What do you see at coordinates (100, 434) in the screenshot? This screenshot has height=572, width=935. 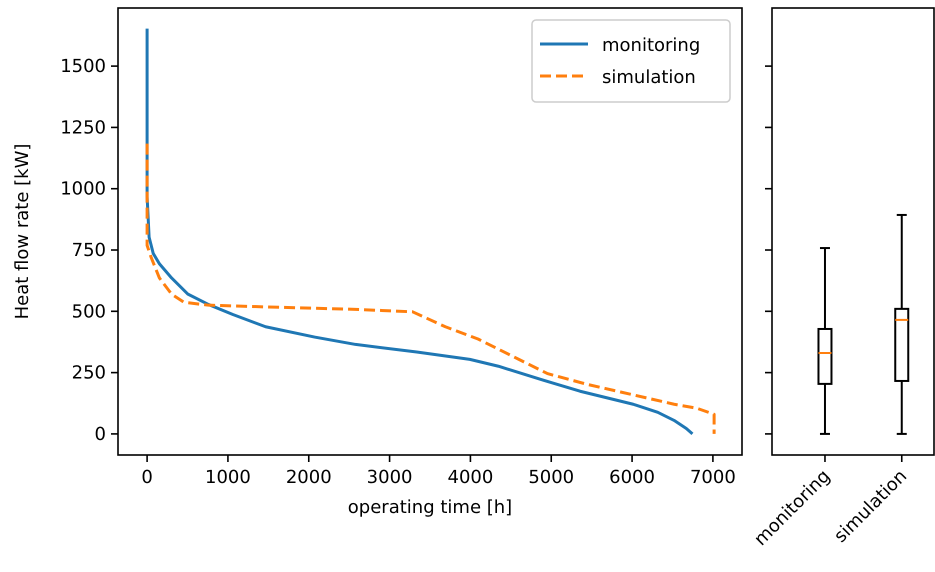 I see `y-tick-label: 0` at bounding box center [100, 434].